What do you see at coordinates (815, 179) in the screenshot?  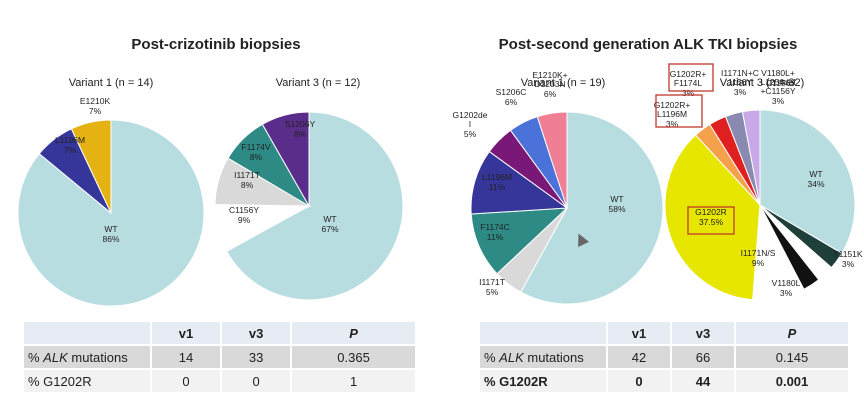 I see `pie-slice-label: WT 34%` at bounding box center [815, 179].